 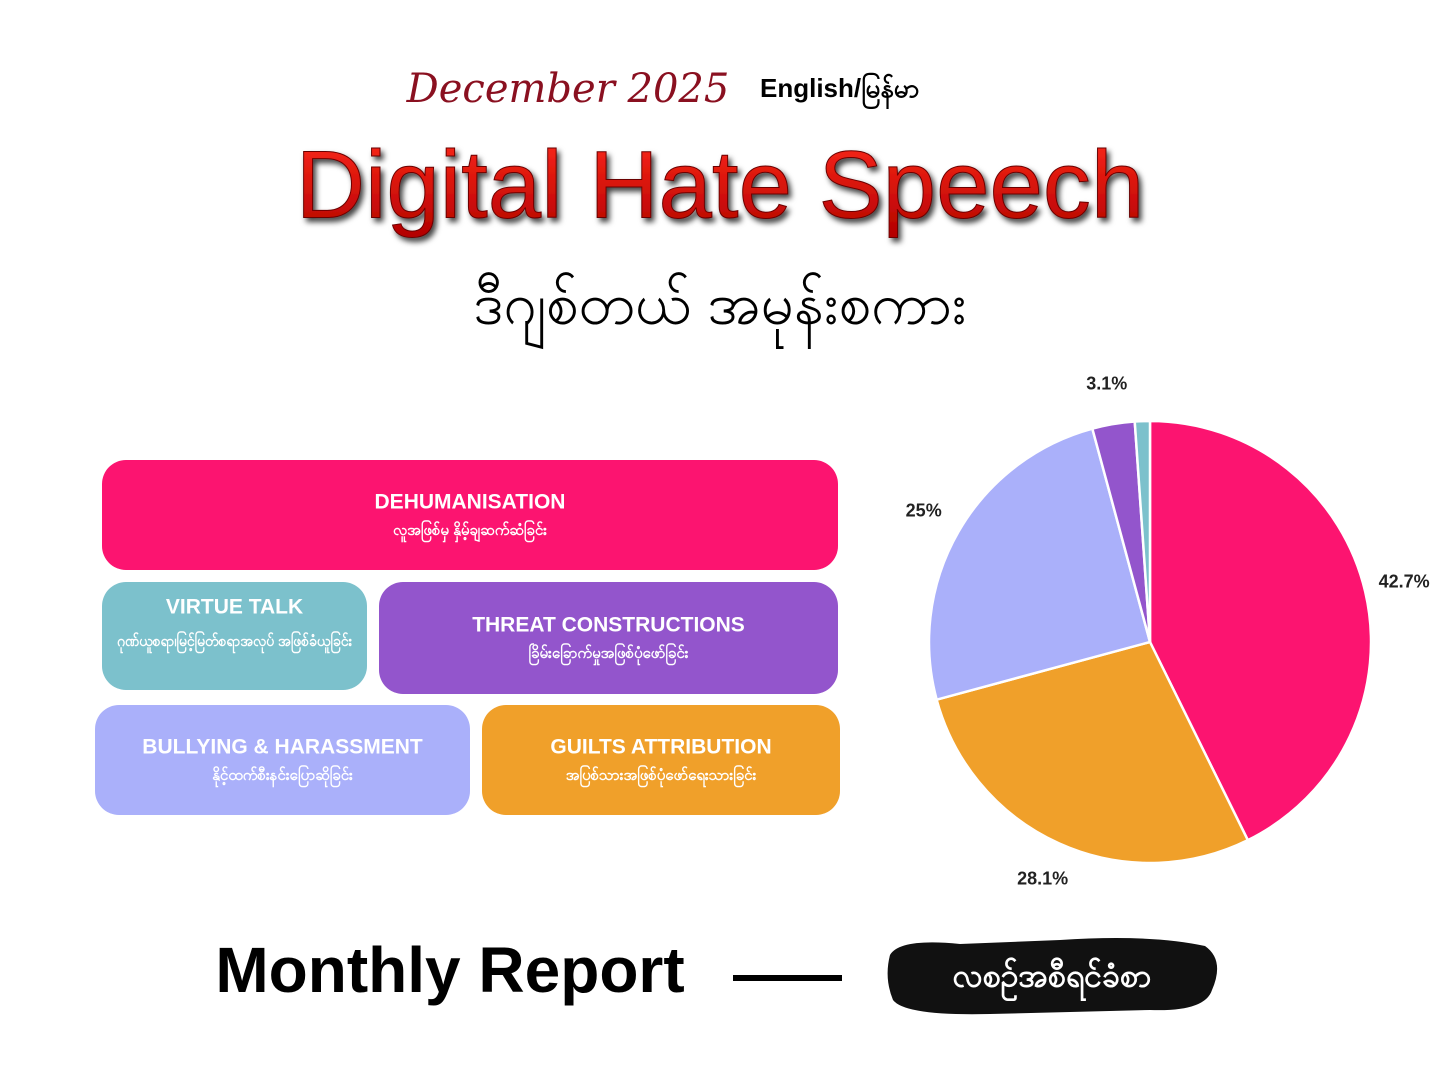 I want to click on slice-label: 3.1%, so click(x=1106, y=383).